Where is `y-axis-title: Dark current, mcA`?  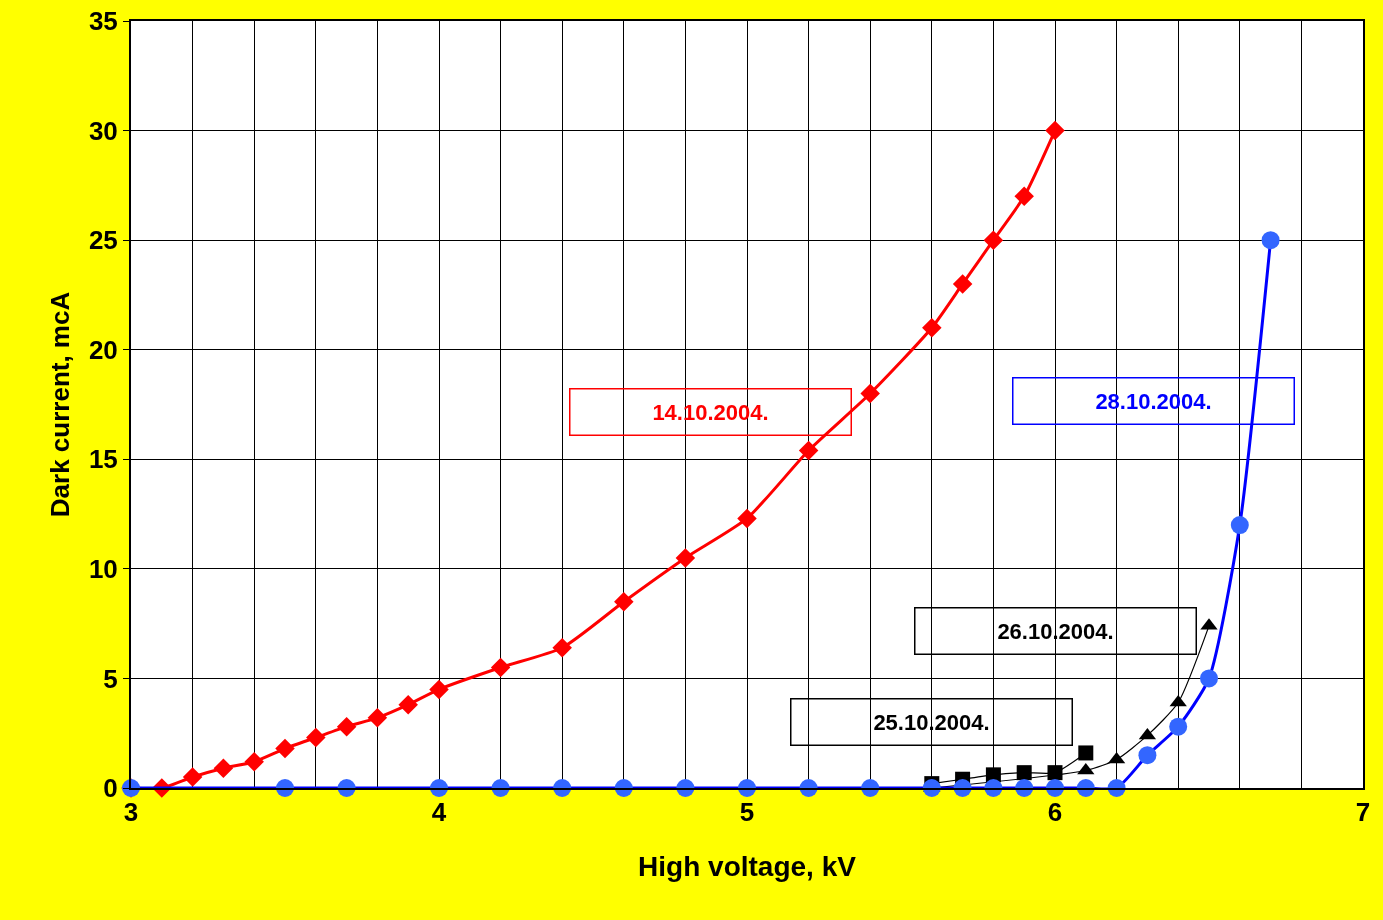 y-axis-title: Dark current, mcA is located at coordinates (59, 404).